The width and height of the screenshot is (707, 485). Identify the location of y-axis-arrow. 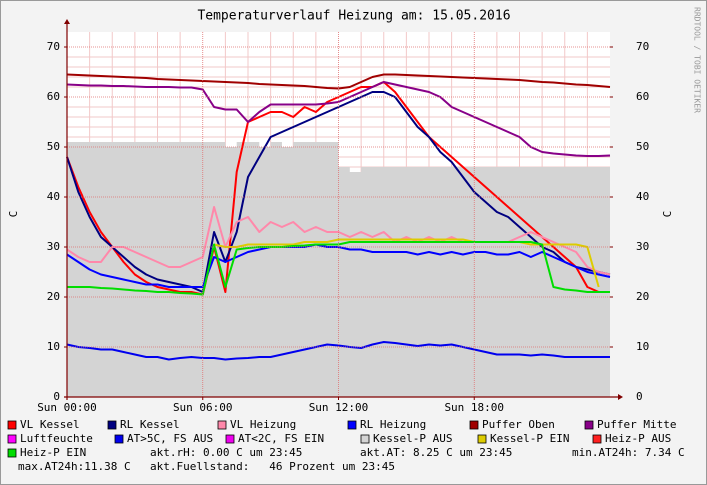
(67, 21).